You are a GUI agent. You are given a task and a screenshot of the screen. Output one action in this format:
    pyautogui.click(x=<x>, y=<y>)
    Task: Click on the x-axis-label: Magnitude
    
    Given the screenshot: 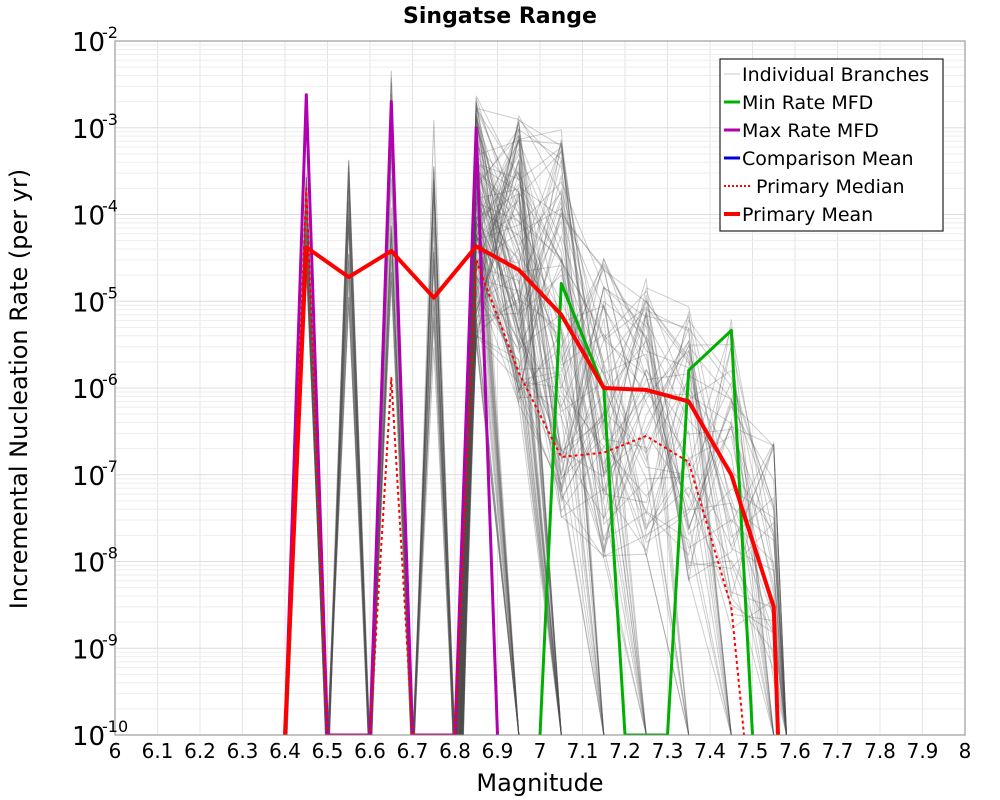 What is the action you would take?
    pyautogui.click(x=539, y=783)
    